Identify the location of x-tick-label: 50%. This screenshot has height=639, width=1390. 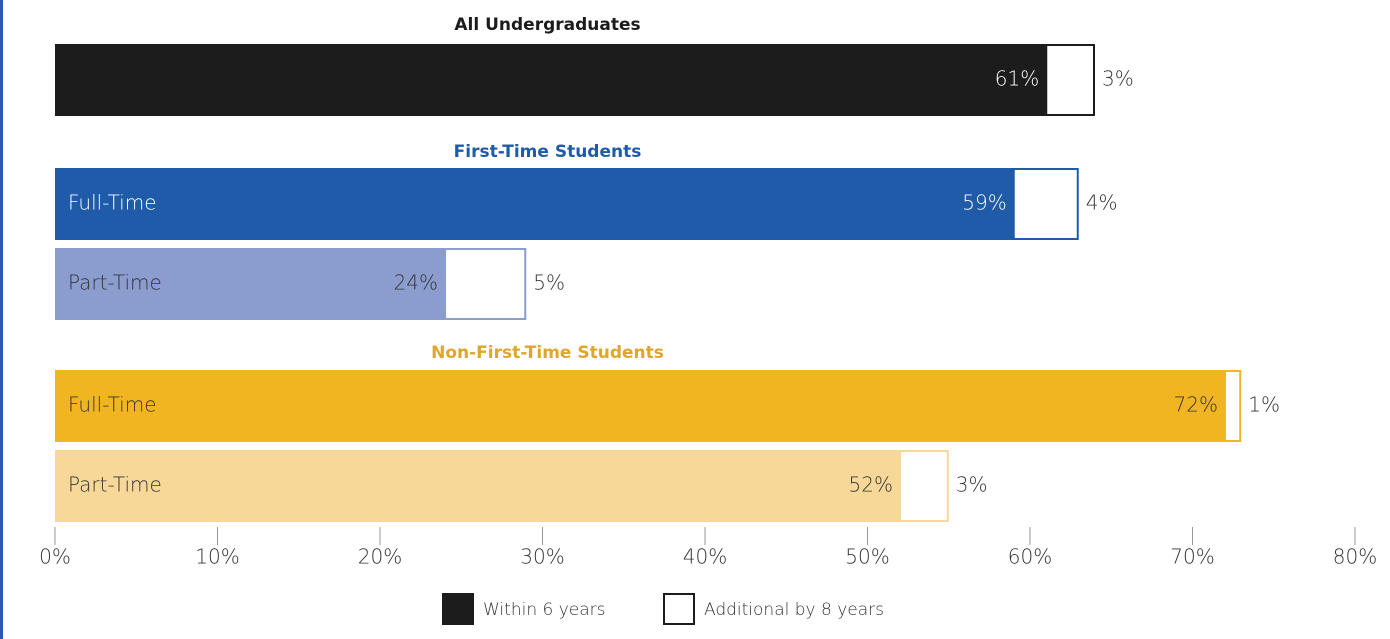
(867, 557).